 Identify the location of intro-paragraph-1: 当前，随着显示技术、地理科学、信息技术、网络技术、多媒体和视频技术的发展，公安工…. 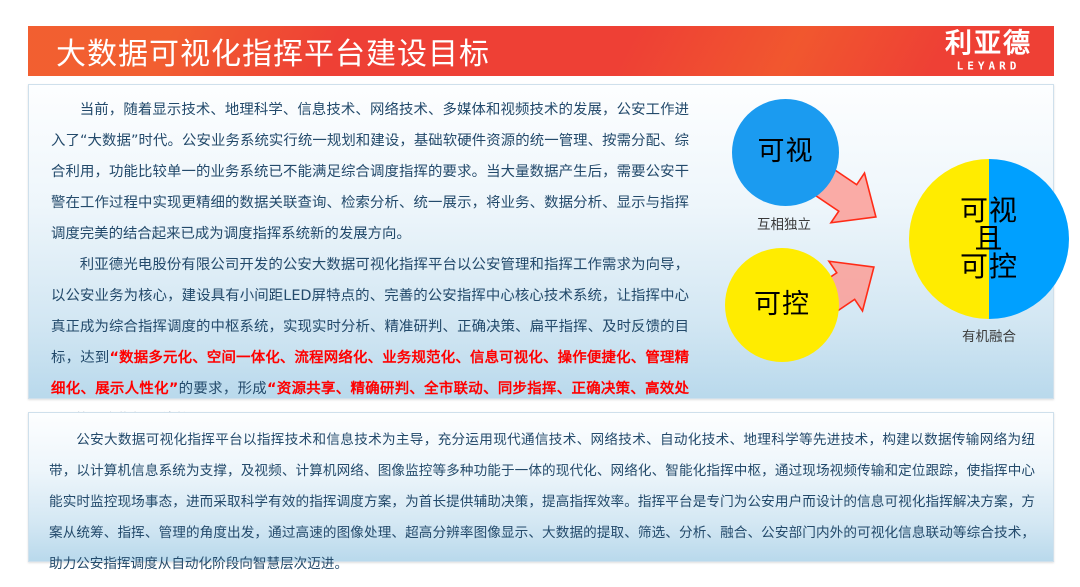
(370, 172).